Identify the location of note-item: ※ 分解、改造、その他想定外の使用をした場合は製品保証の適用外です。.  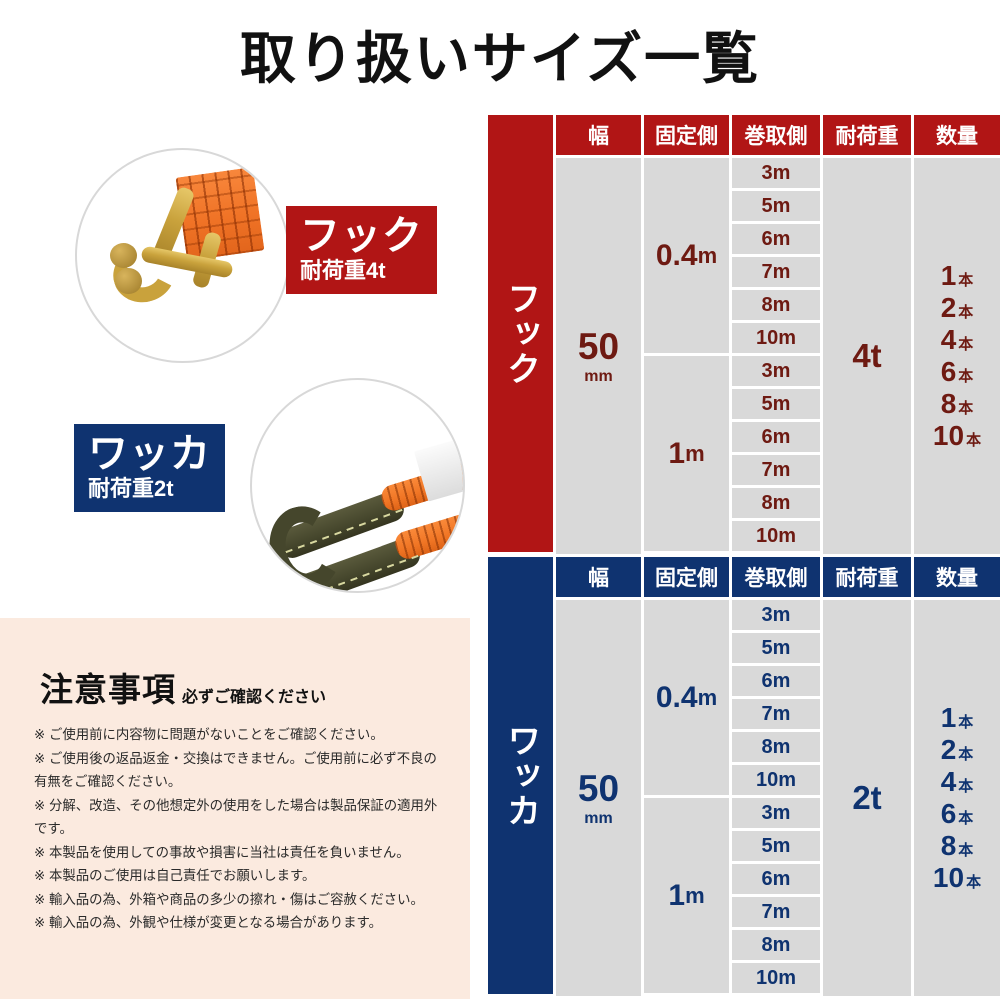
(236, 817).